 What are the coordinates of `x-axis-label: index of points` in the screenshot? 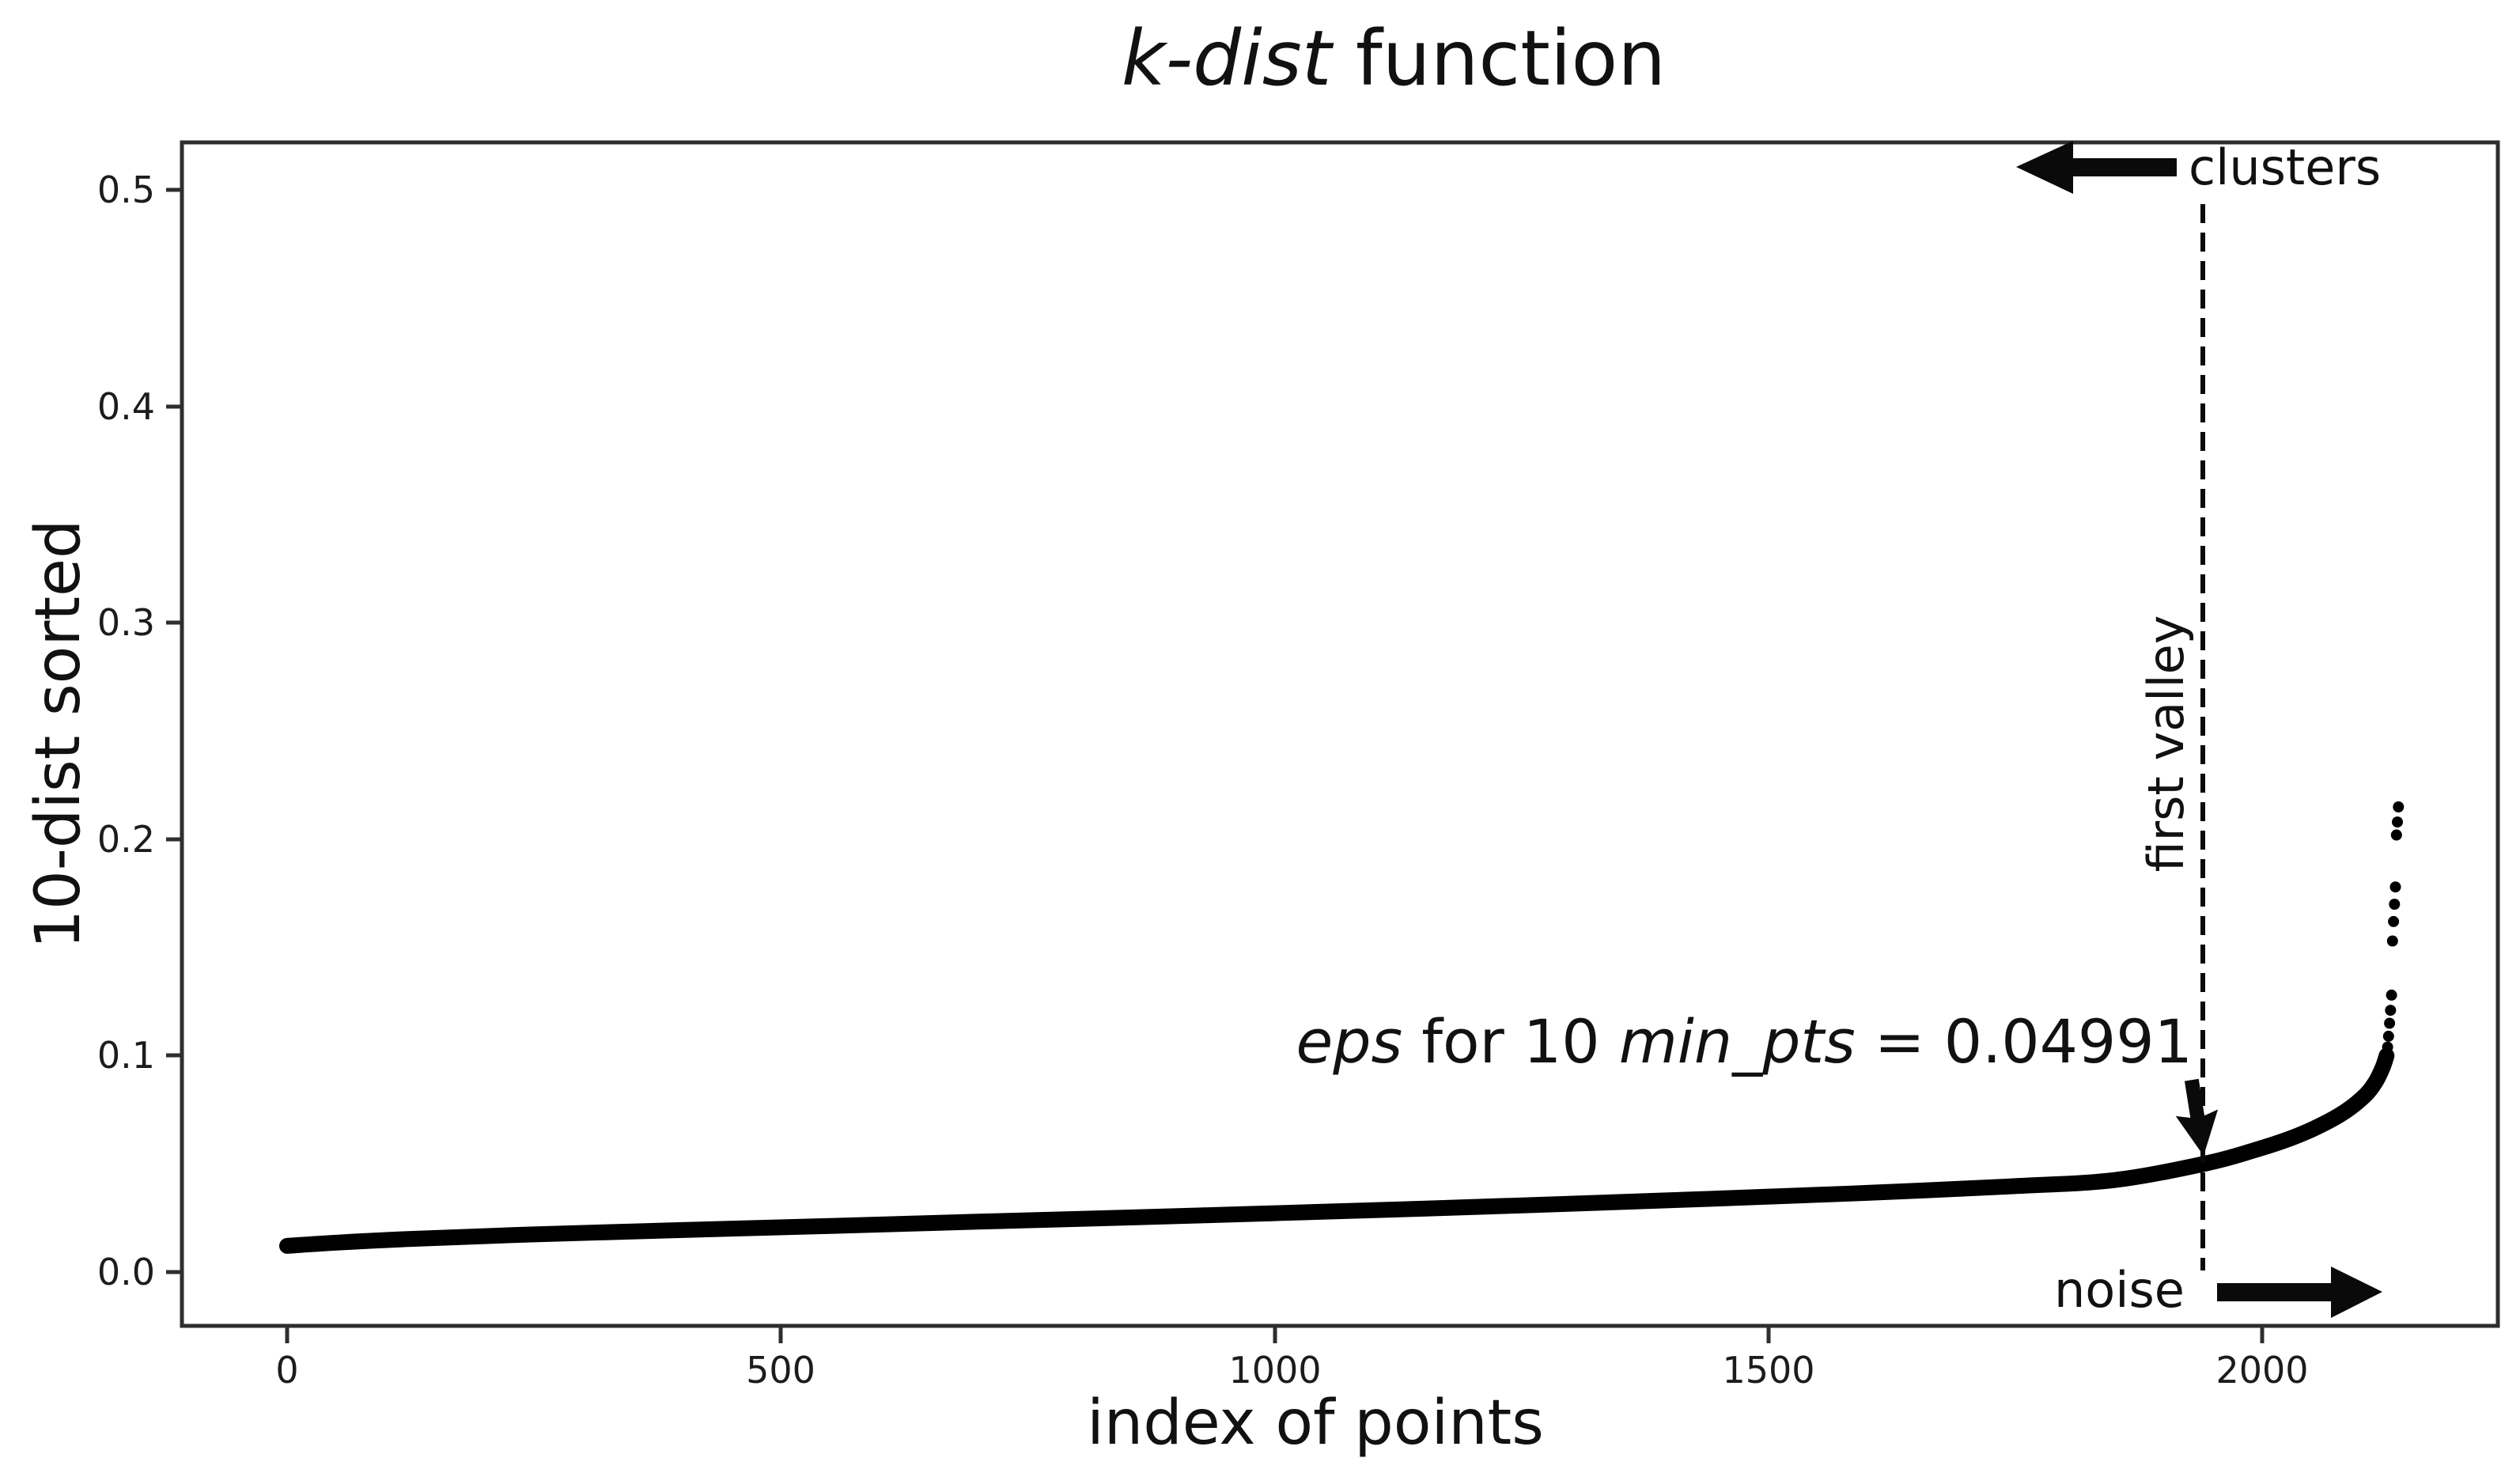 It's located at (1315, 1423).